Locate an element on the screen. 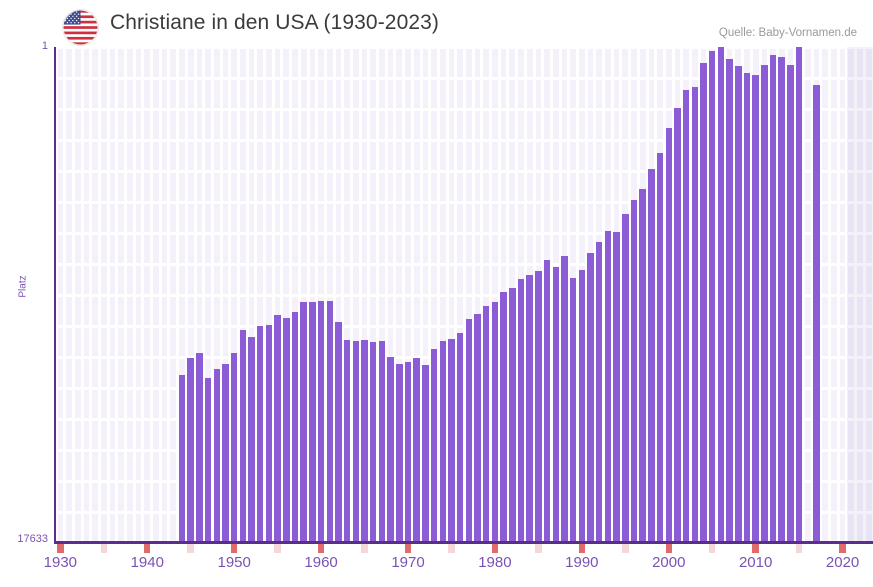 The height and width of the screenshot is (587, 873). page-title: Christiane in den USA (1930-2023) is located at coordinates (274, 22).